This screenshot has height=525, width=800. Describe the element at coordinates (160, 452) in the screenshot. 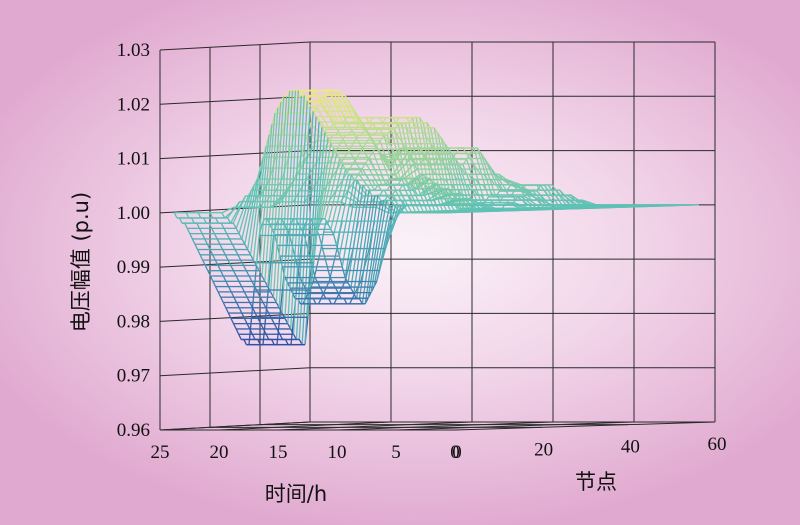

I see `x-tick-label: 25` at that location.